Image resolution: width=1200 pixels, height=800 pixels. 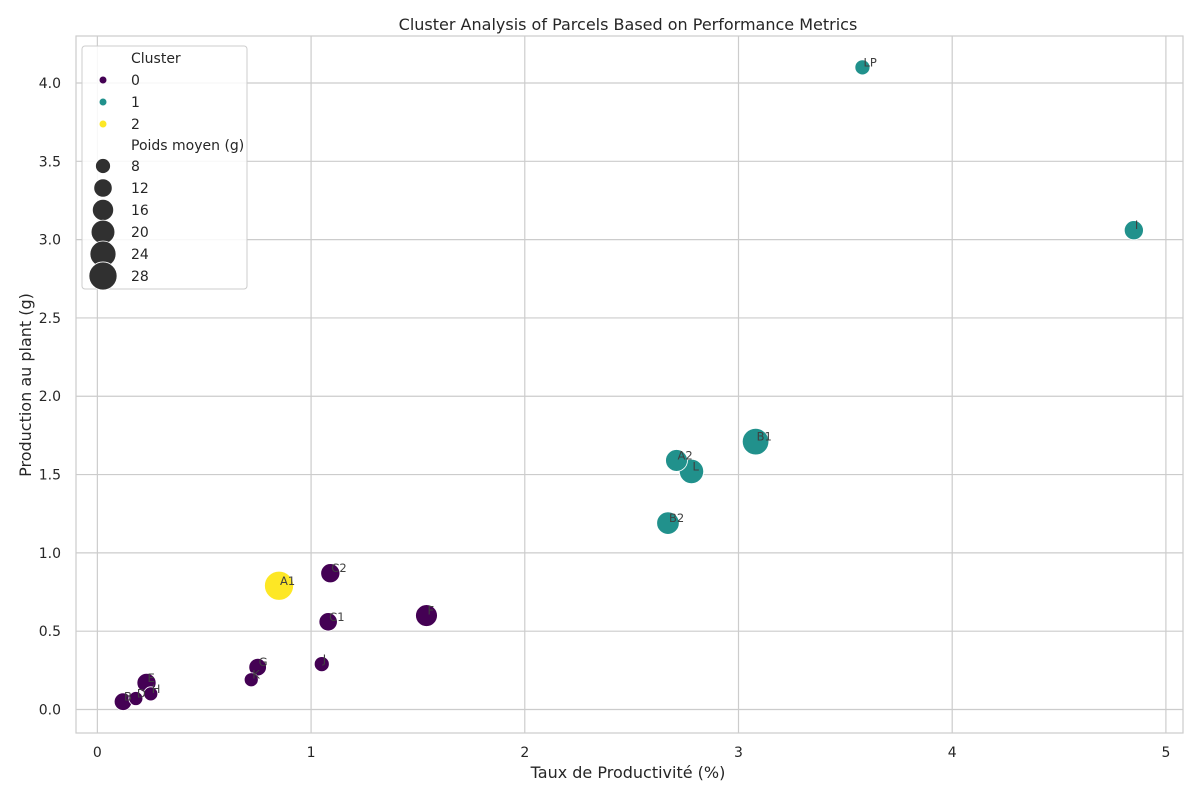 I want to click on point-label: D, so click(x=141, y=694).